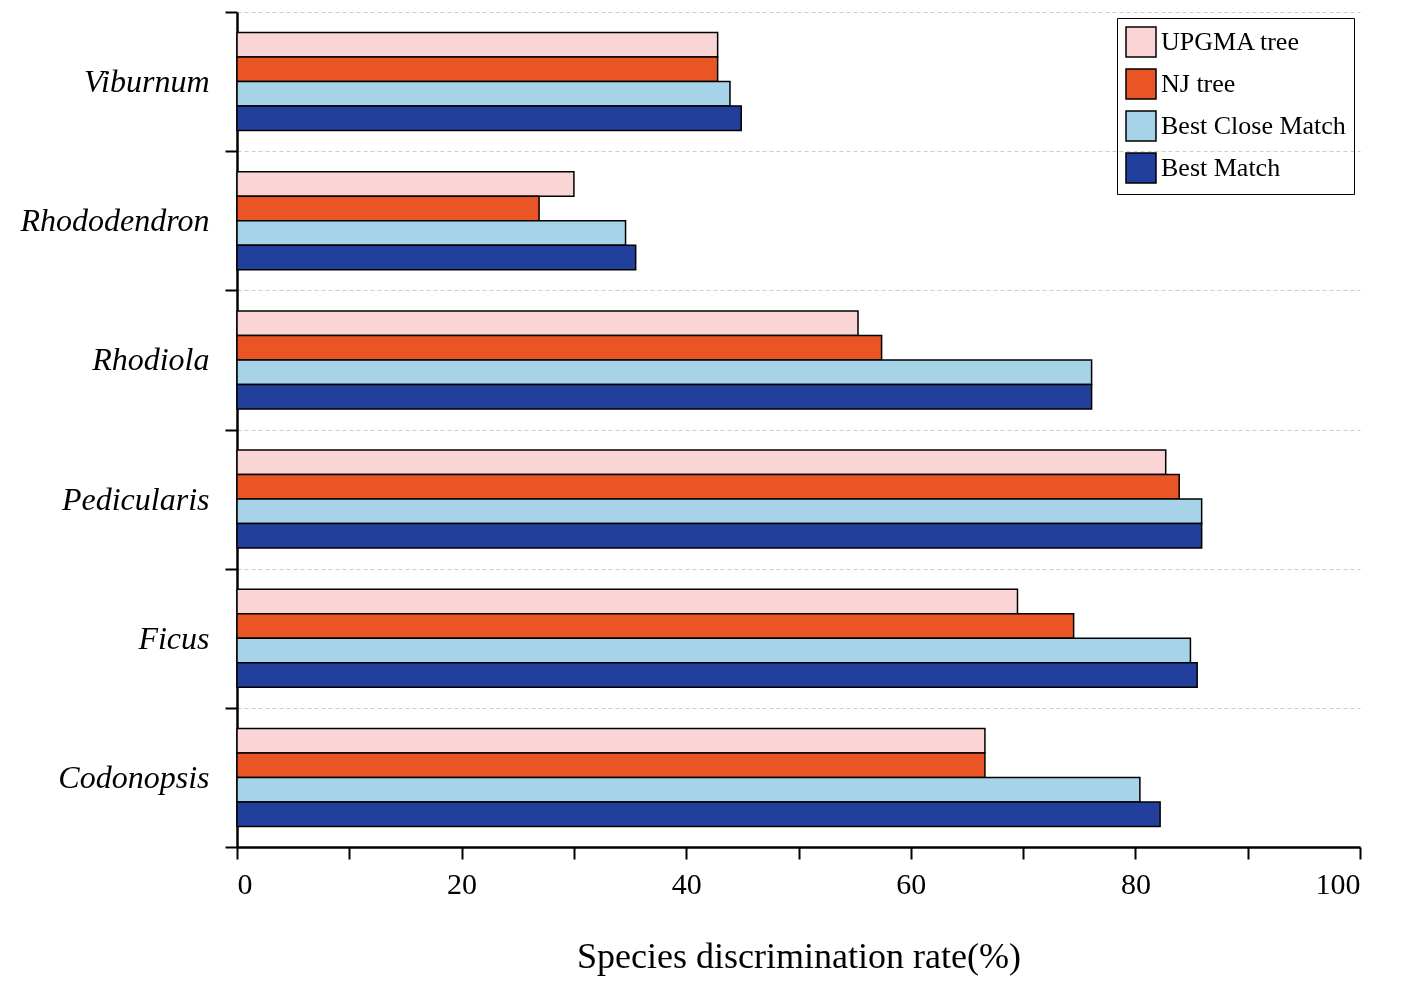 Image resolution: width=1403 pixels, height=982 pixels. What do you see at coordinates (462, 883) in the screenshot?
I see `x-tick-label: 20` at bounding box center [462, 883].